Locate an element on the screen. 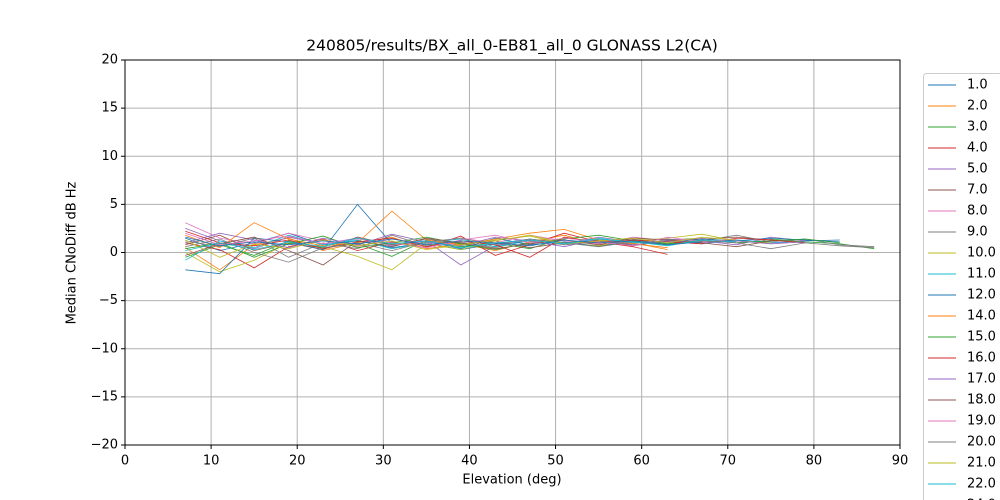 This screenshot has height=500, width=1000. legend-box is located at coordinates (961, 286).